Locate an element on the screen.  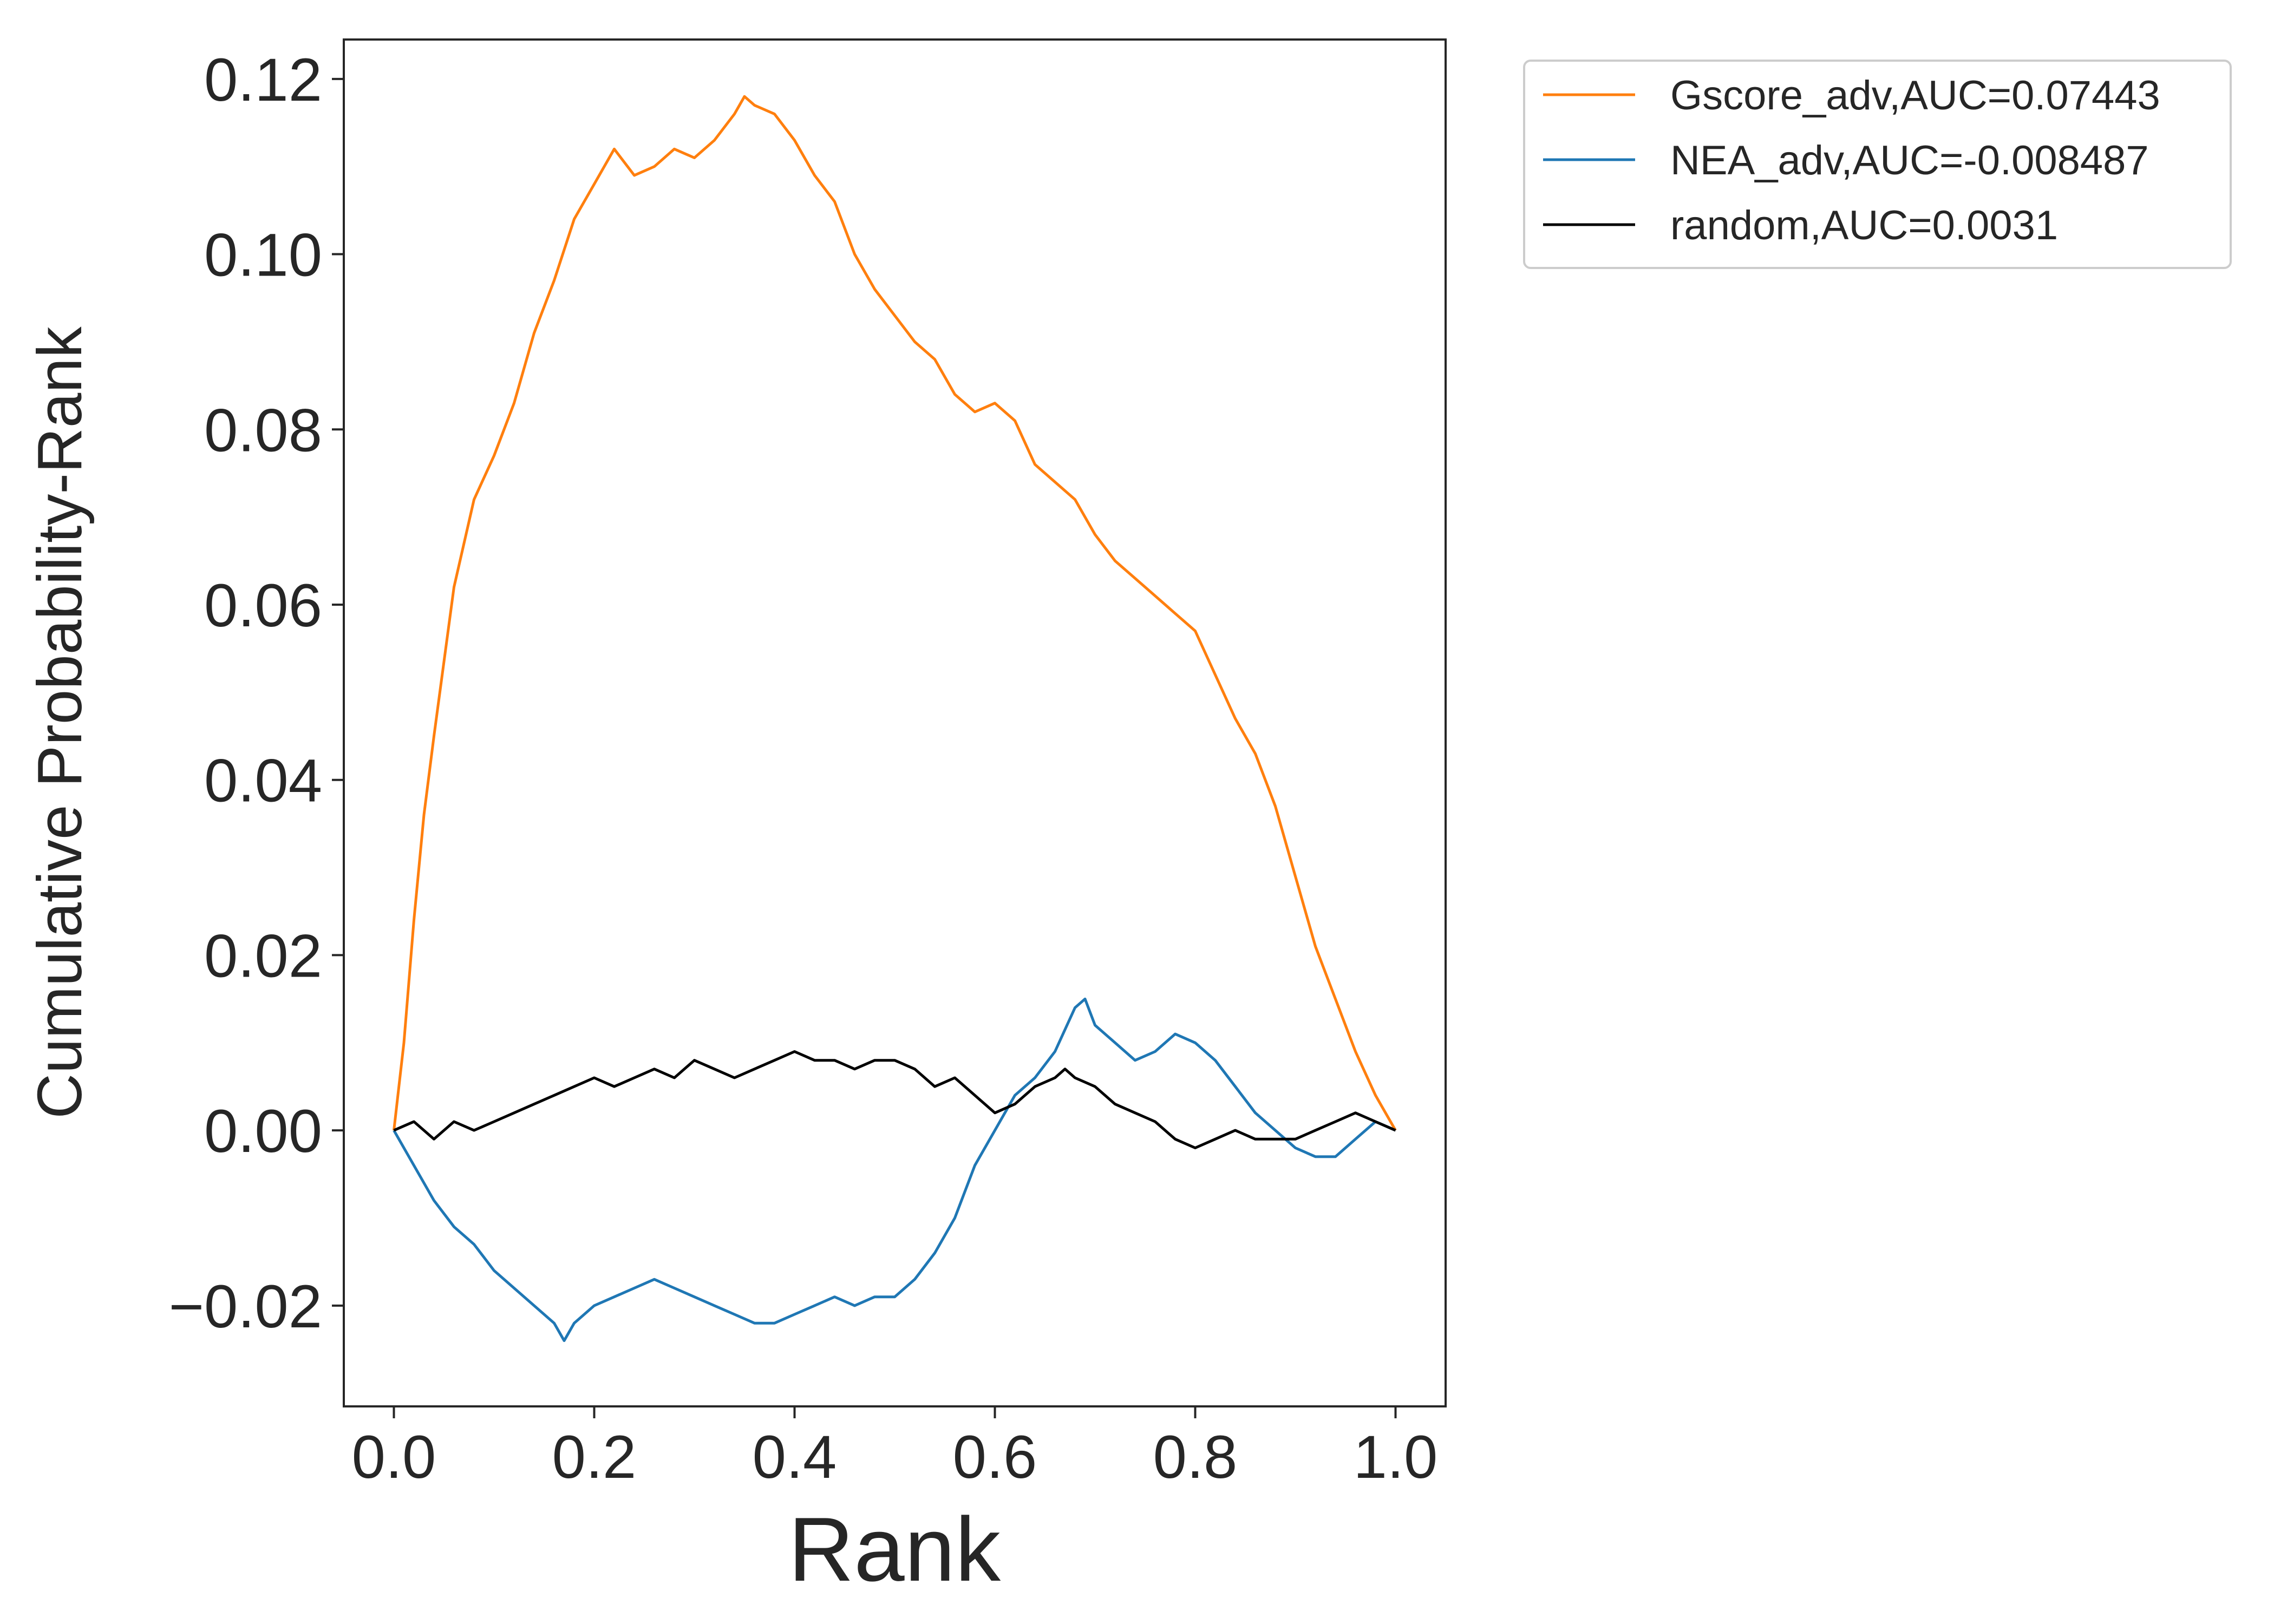
legend-frame is located at coordinates (1878, 165).